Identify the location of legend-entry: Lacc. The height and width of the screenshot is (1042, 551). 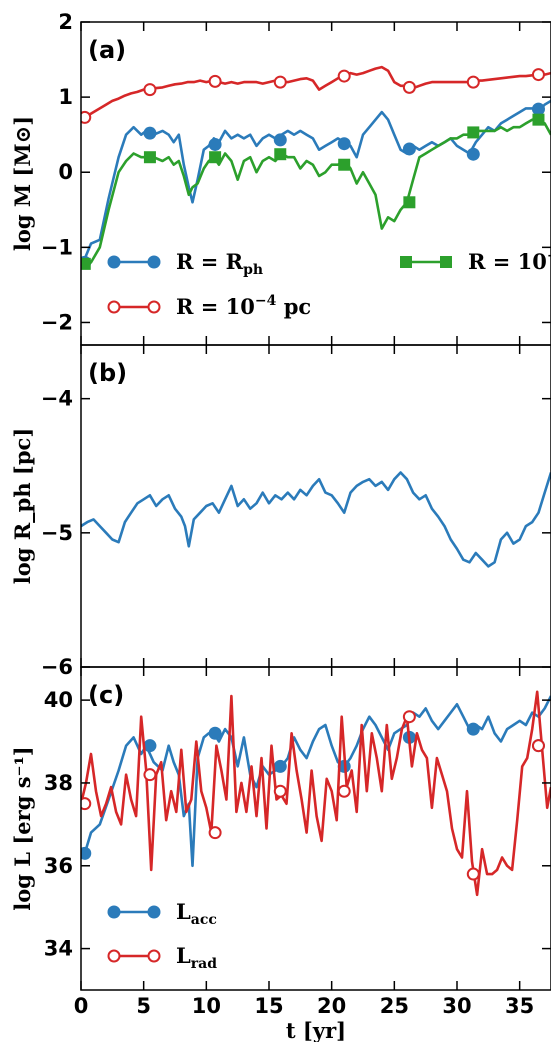
(162, 913).